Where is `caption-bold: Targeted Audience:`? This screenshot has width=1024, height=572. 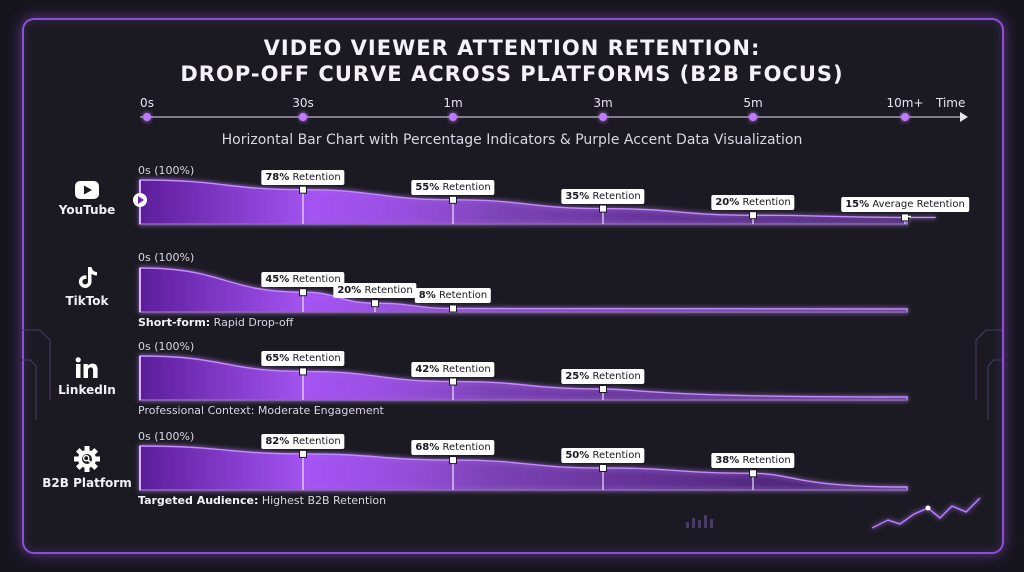
caption-bold: Targeted Audience: is located at coordinates (198, 500).